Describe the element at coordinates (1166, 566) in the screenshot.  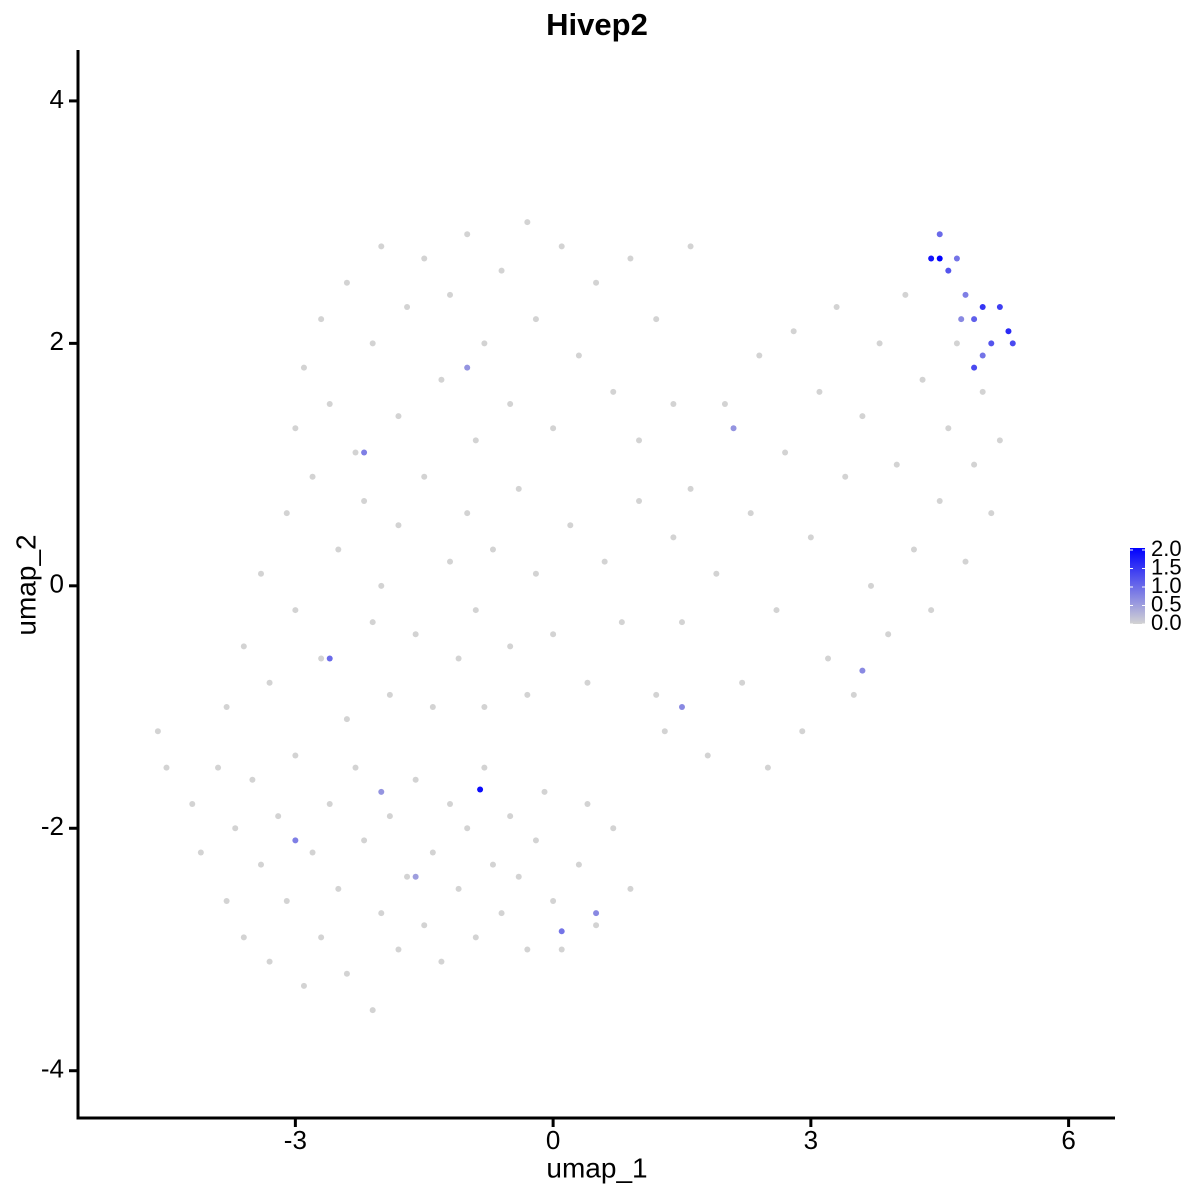
I see `colorbar-label: 1.5` at that location.